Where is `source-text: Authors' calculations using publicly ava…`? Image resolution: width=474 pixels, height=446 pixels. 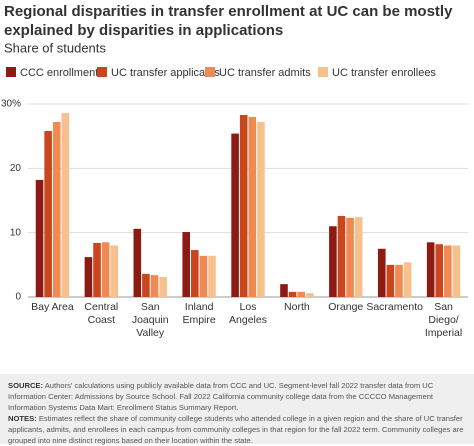 source-text: Authors' calculations using publicly ava… is located at coordinates (221, 396).